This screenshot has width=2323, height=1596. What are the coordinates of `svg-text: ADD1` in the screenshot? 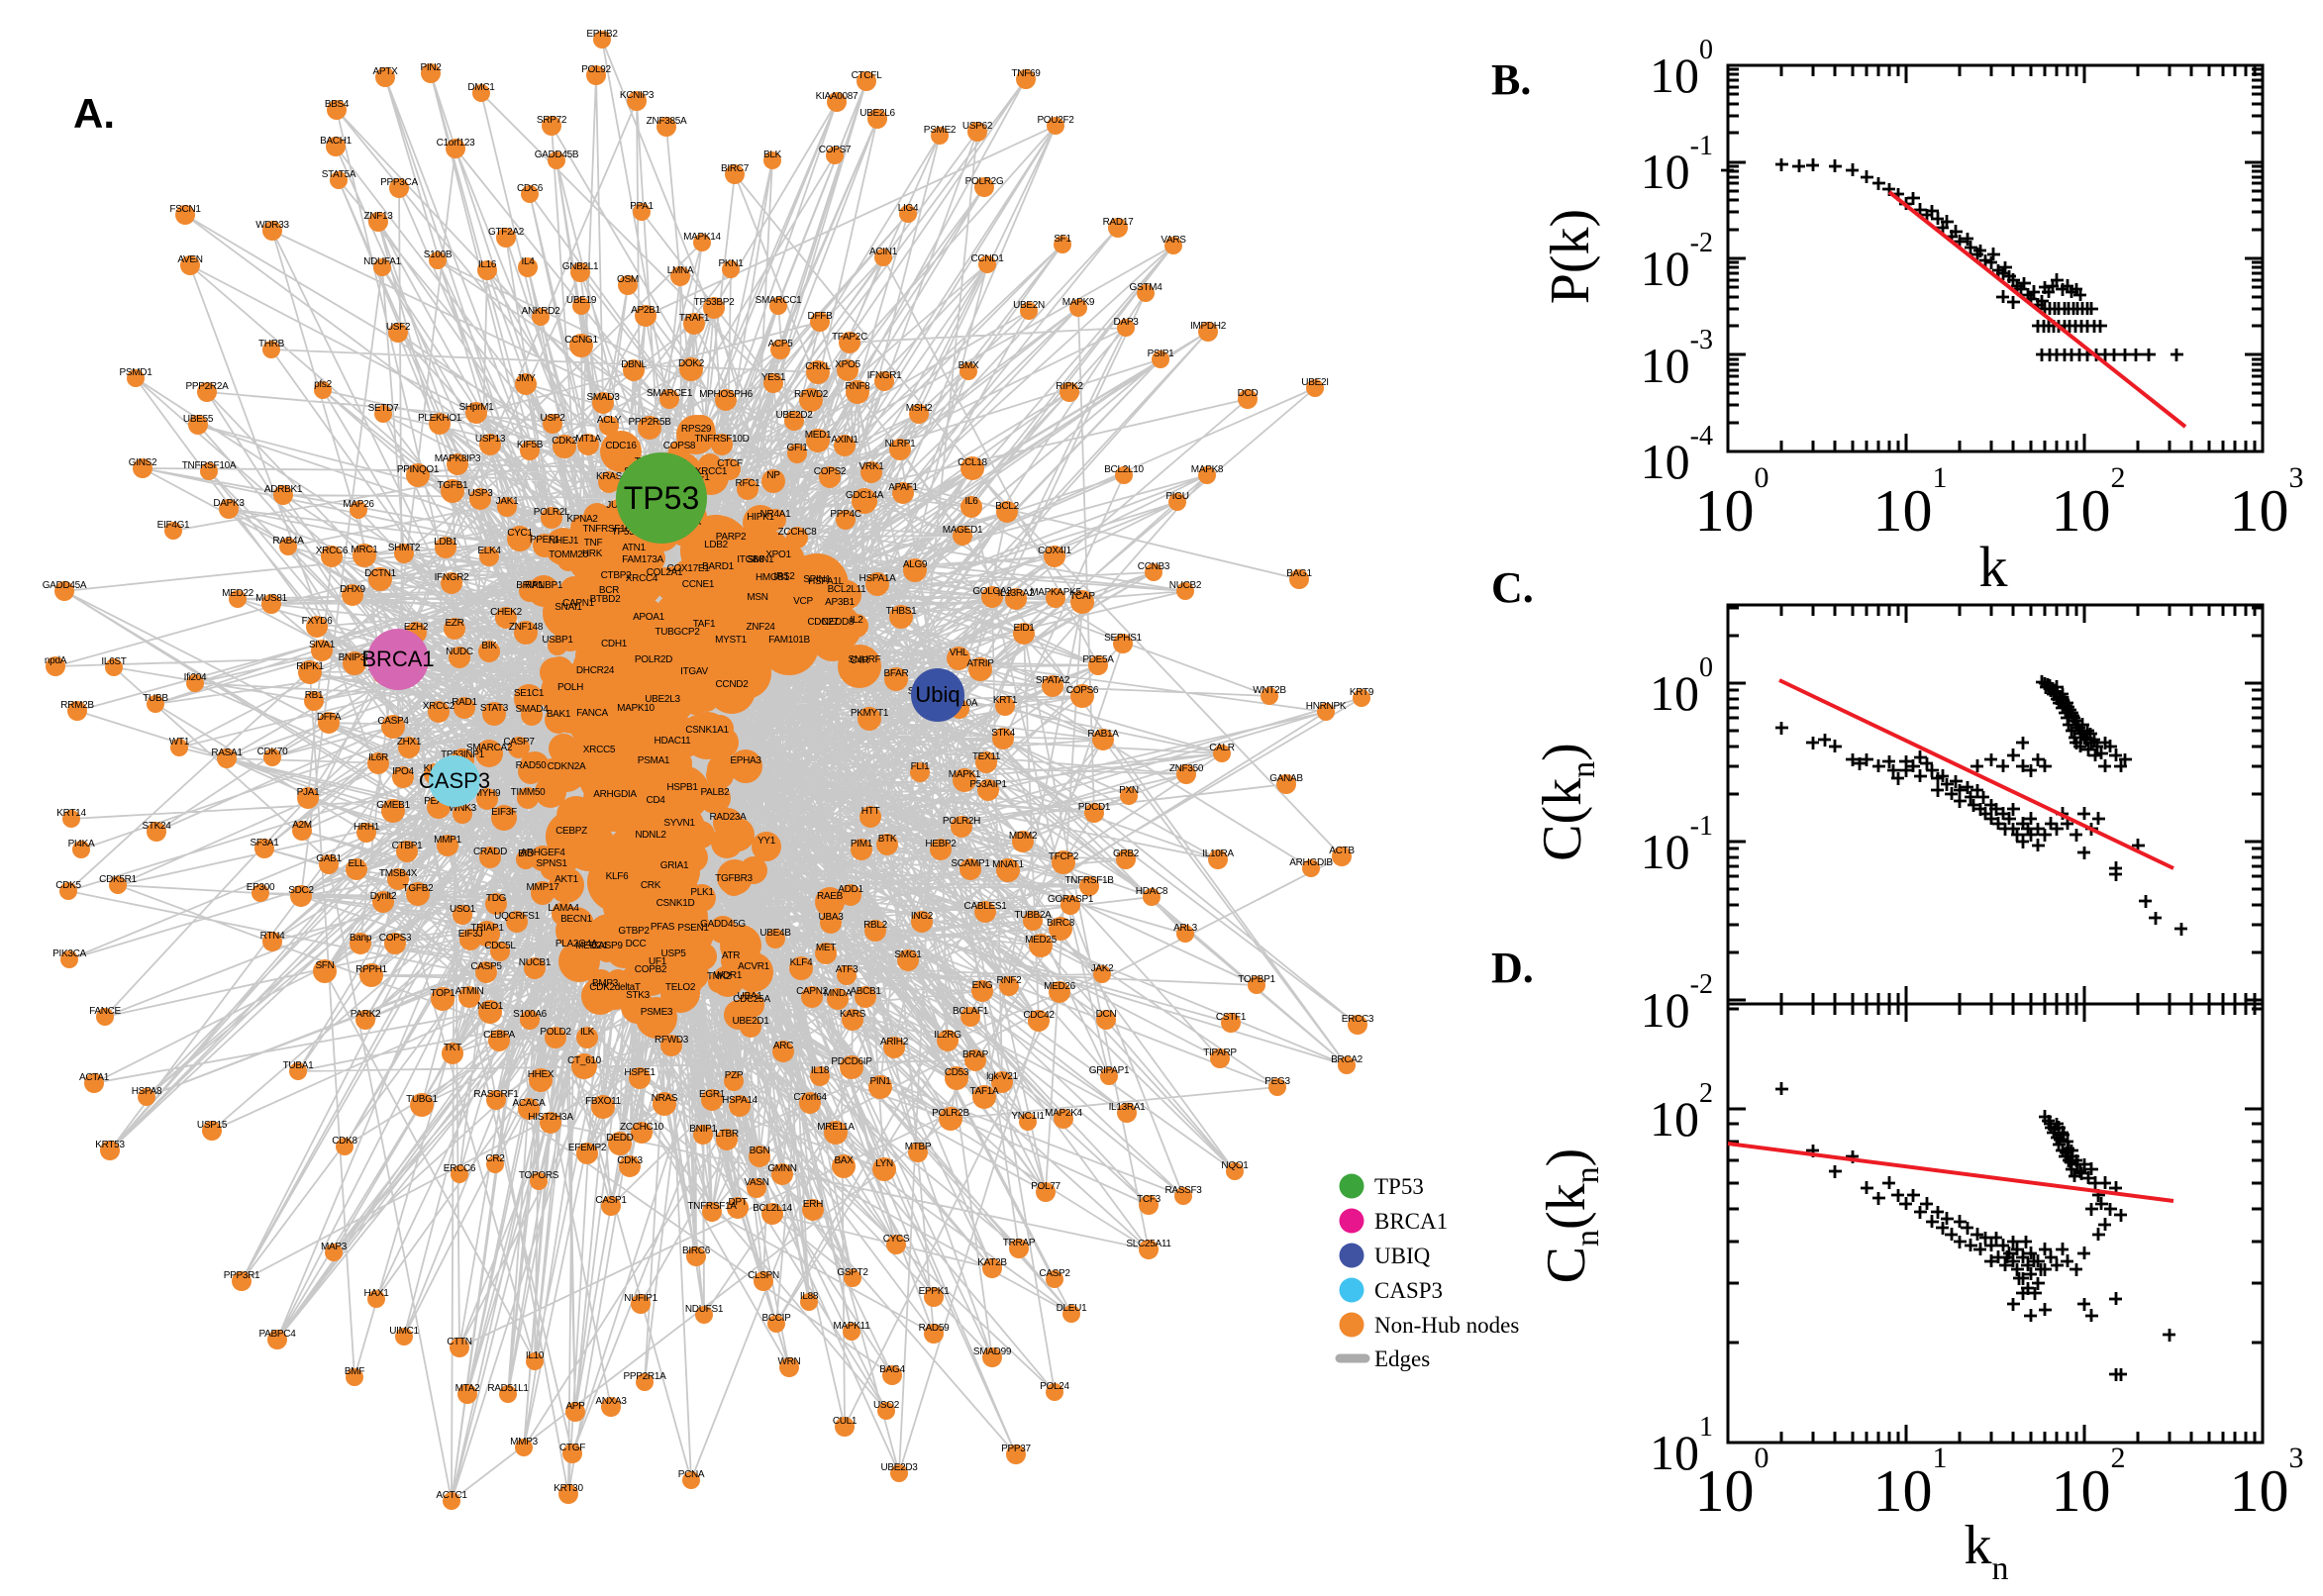 It's located at (850, 889).